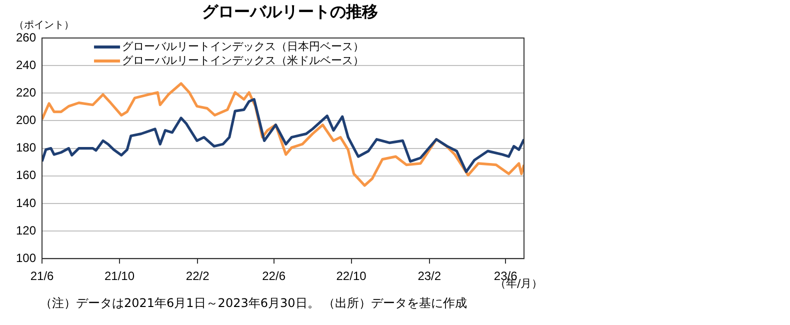  What do you see at coordinates (26, 230) in the screenshot?
I see `y-tick-label: 120` at bounding box center [26, 230].